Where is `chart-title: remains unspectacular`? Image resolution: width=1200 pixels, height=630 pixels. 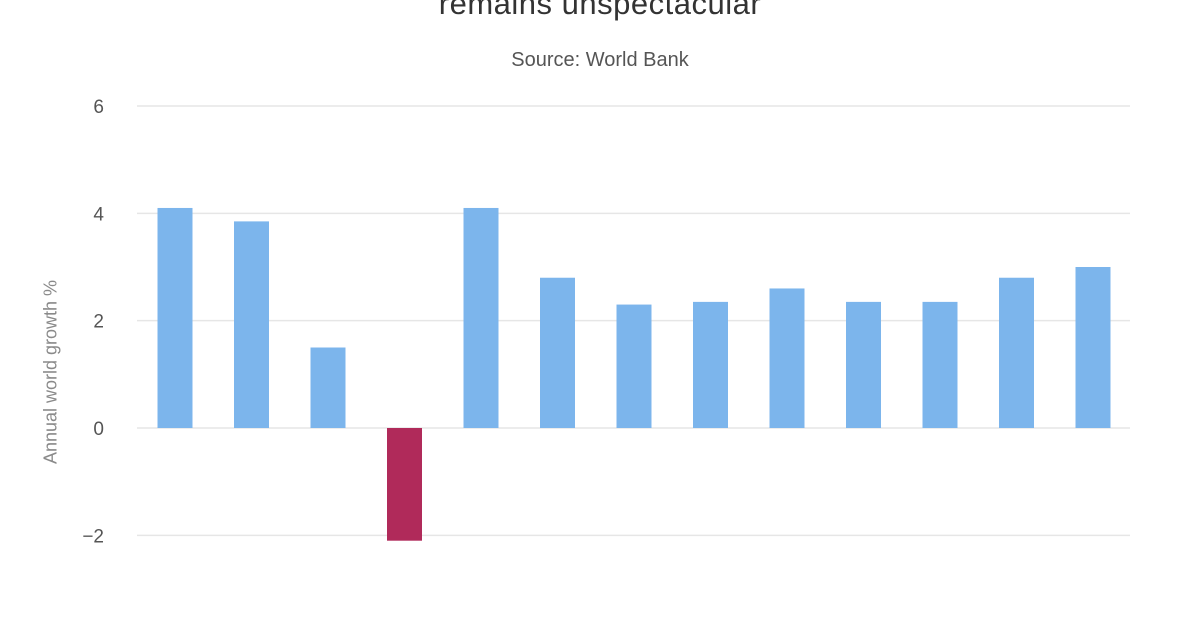
chart-title: remains unspectacular is located at coordinates (600, 10).